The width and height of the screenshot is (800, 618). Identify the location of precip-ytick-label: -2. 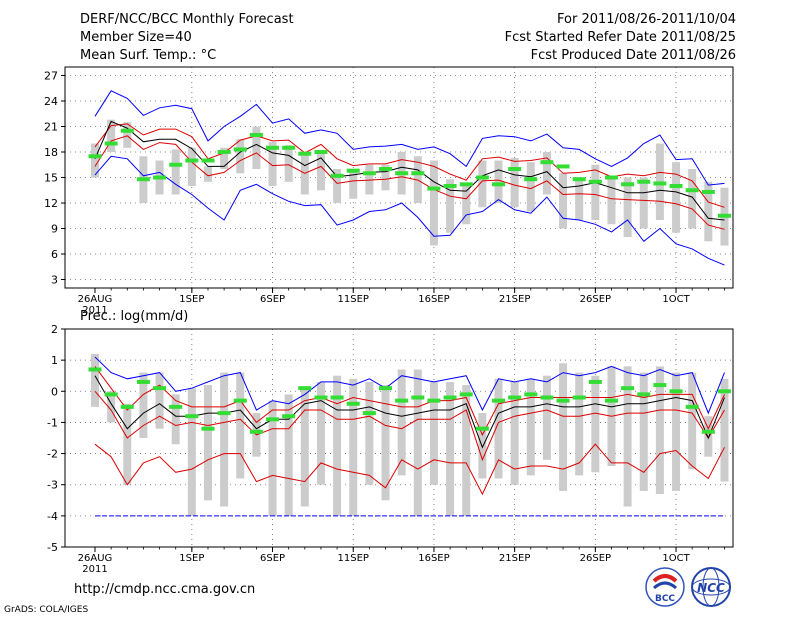
(52, 454).